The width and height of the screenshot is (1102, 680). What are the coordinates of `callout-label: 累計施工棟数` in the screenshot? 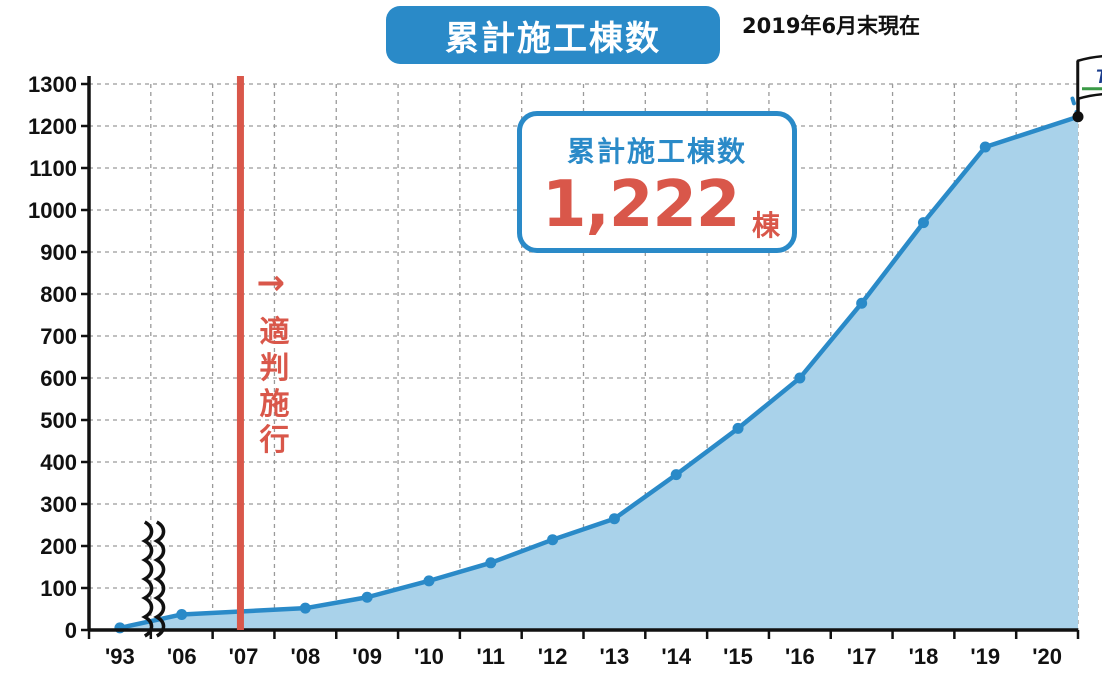 It's located at (656, 151).